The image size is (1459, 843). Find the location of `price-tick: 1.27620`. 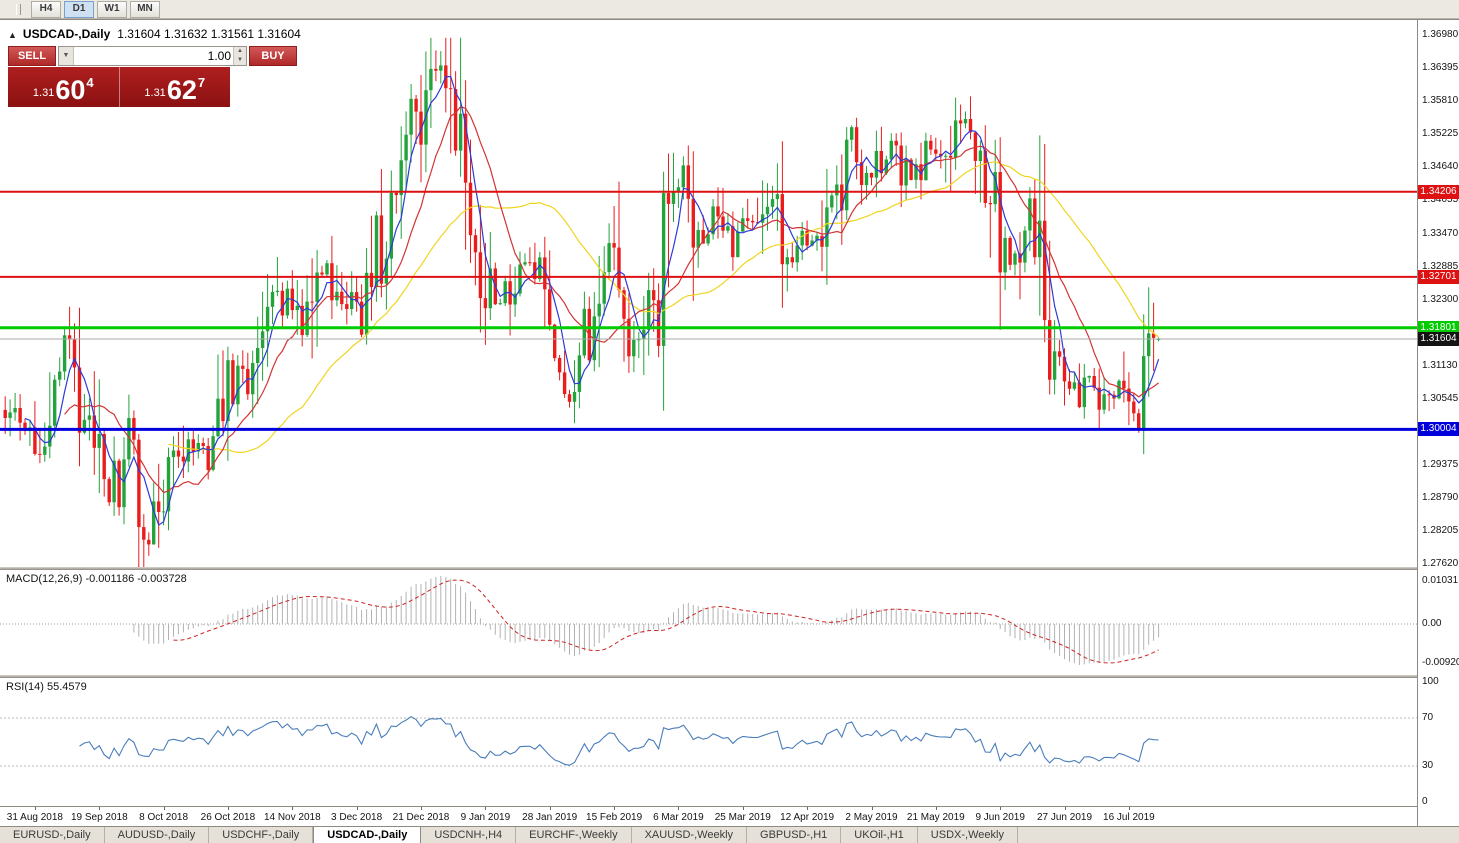

price-tick: 1.27620 is located at coordinates (1440, 564).